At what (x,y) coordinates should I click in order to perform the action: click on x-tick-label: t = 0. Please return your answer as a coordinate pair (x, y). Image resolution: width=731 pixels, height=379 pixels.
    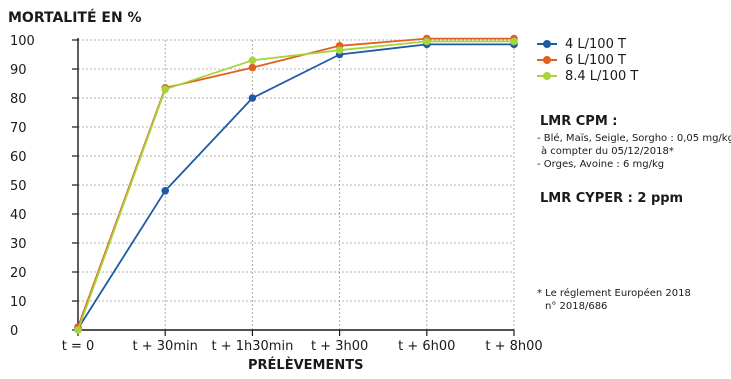
    Looking at the image, I should click on (78, 346).